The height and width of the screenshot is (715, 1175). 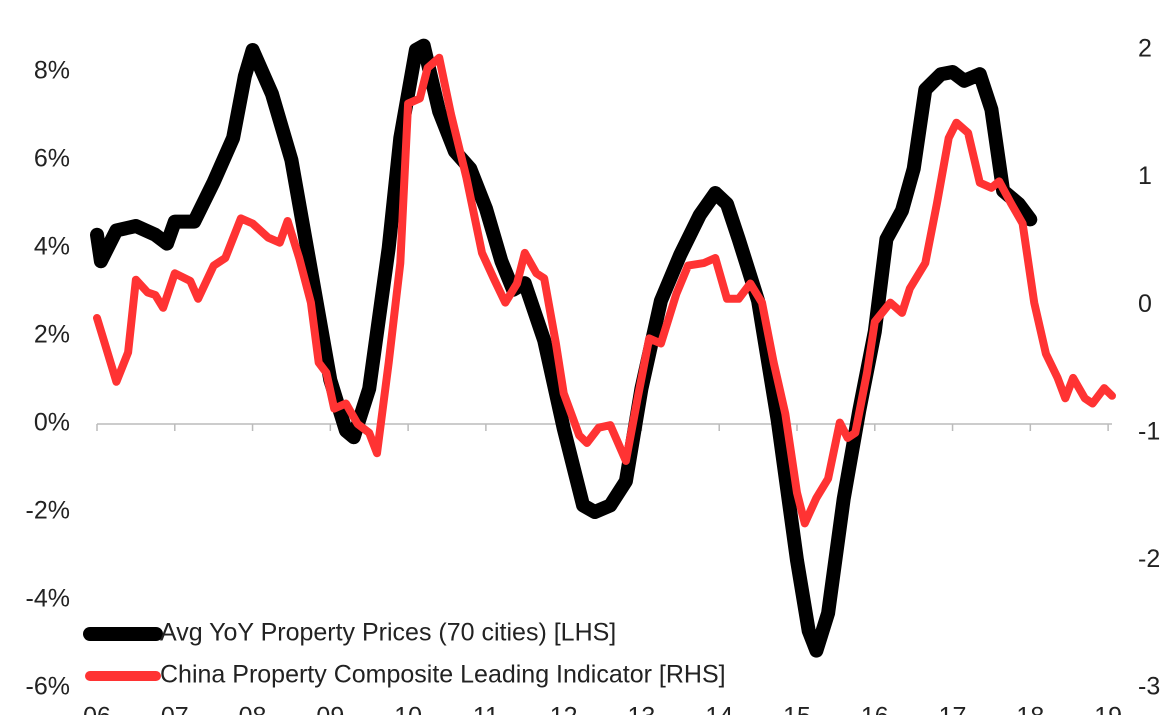 I want to click on y2-tick-label: -2, so click(x=1149, y=559).